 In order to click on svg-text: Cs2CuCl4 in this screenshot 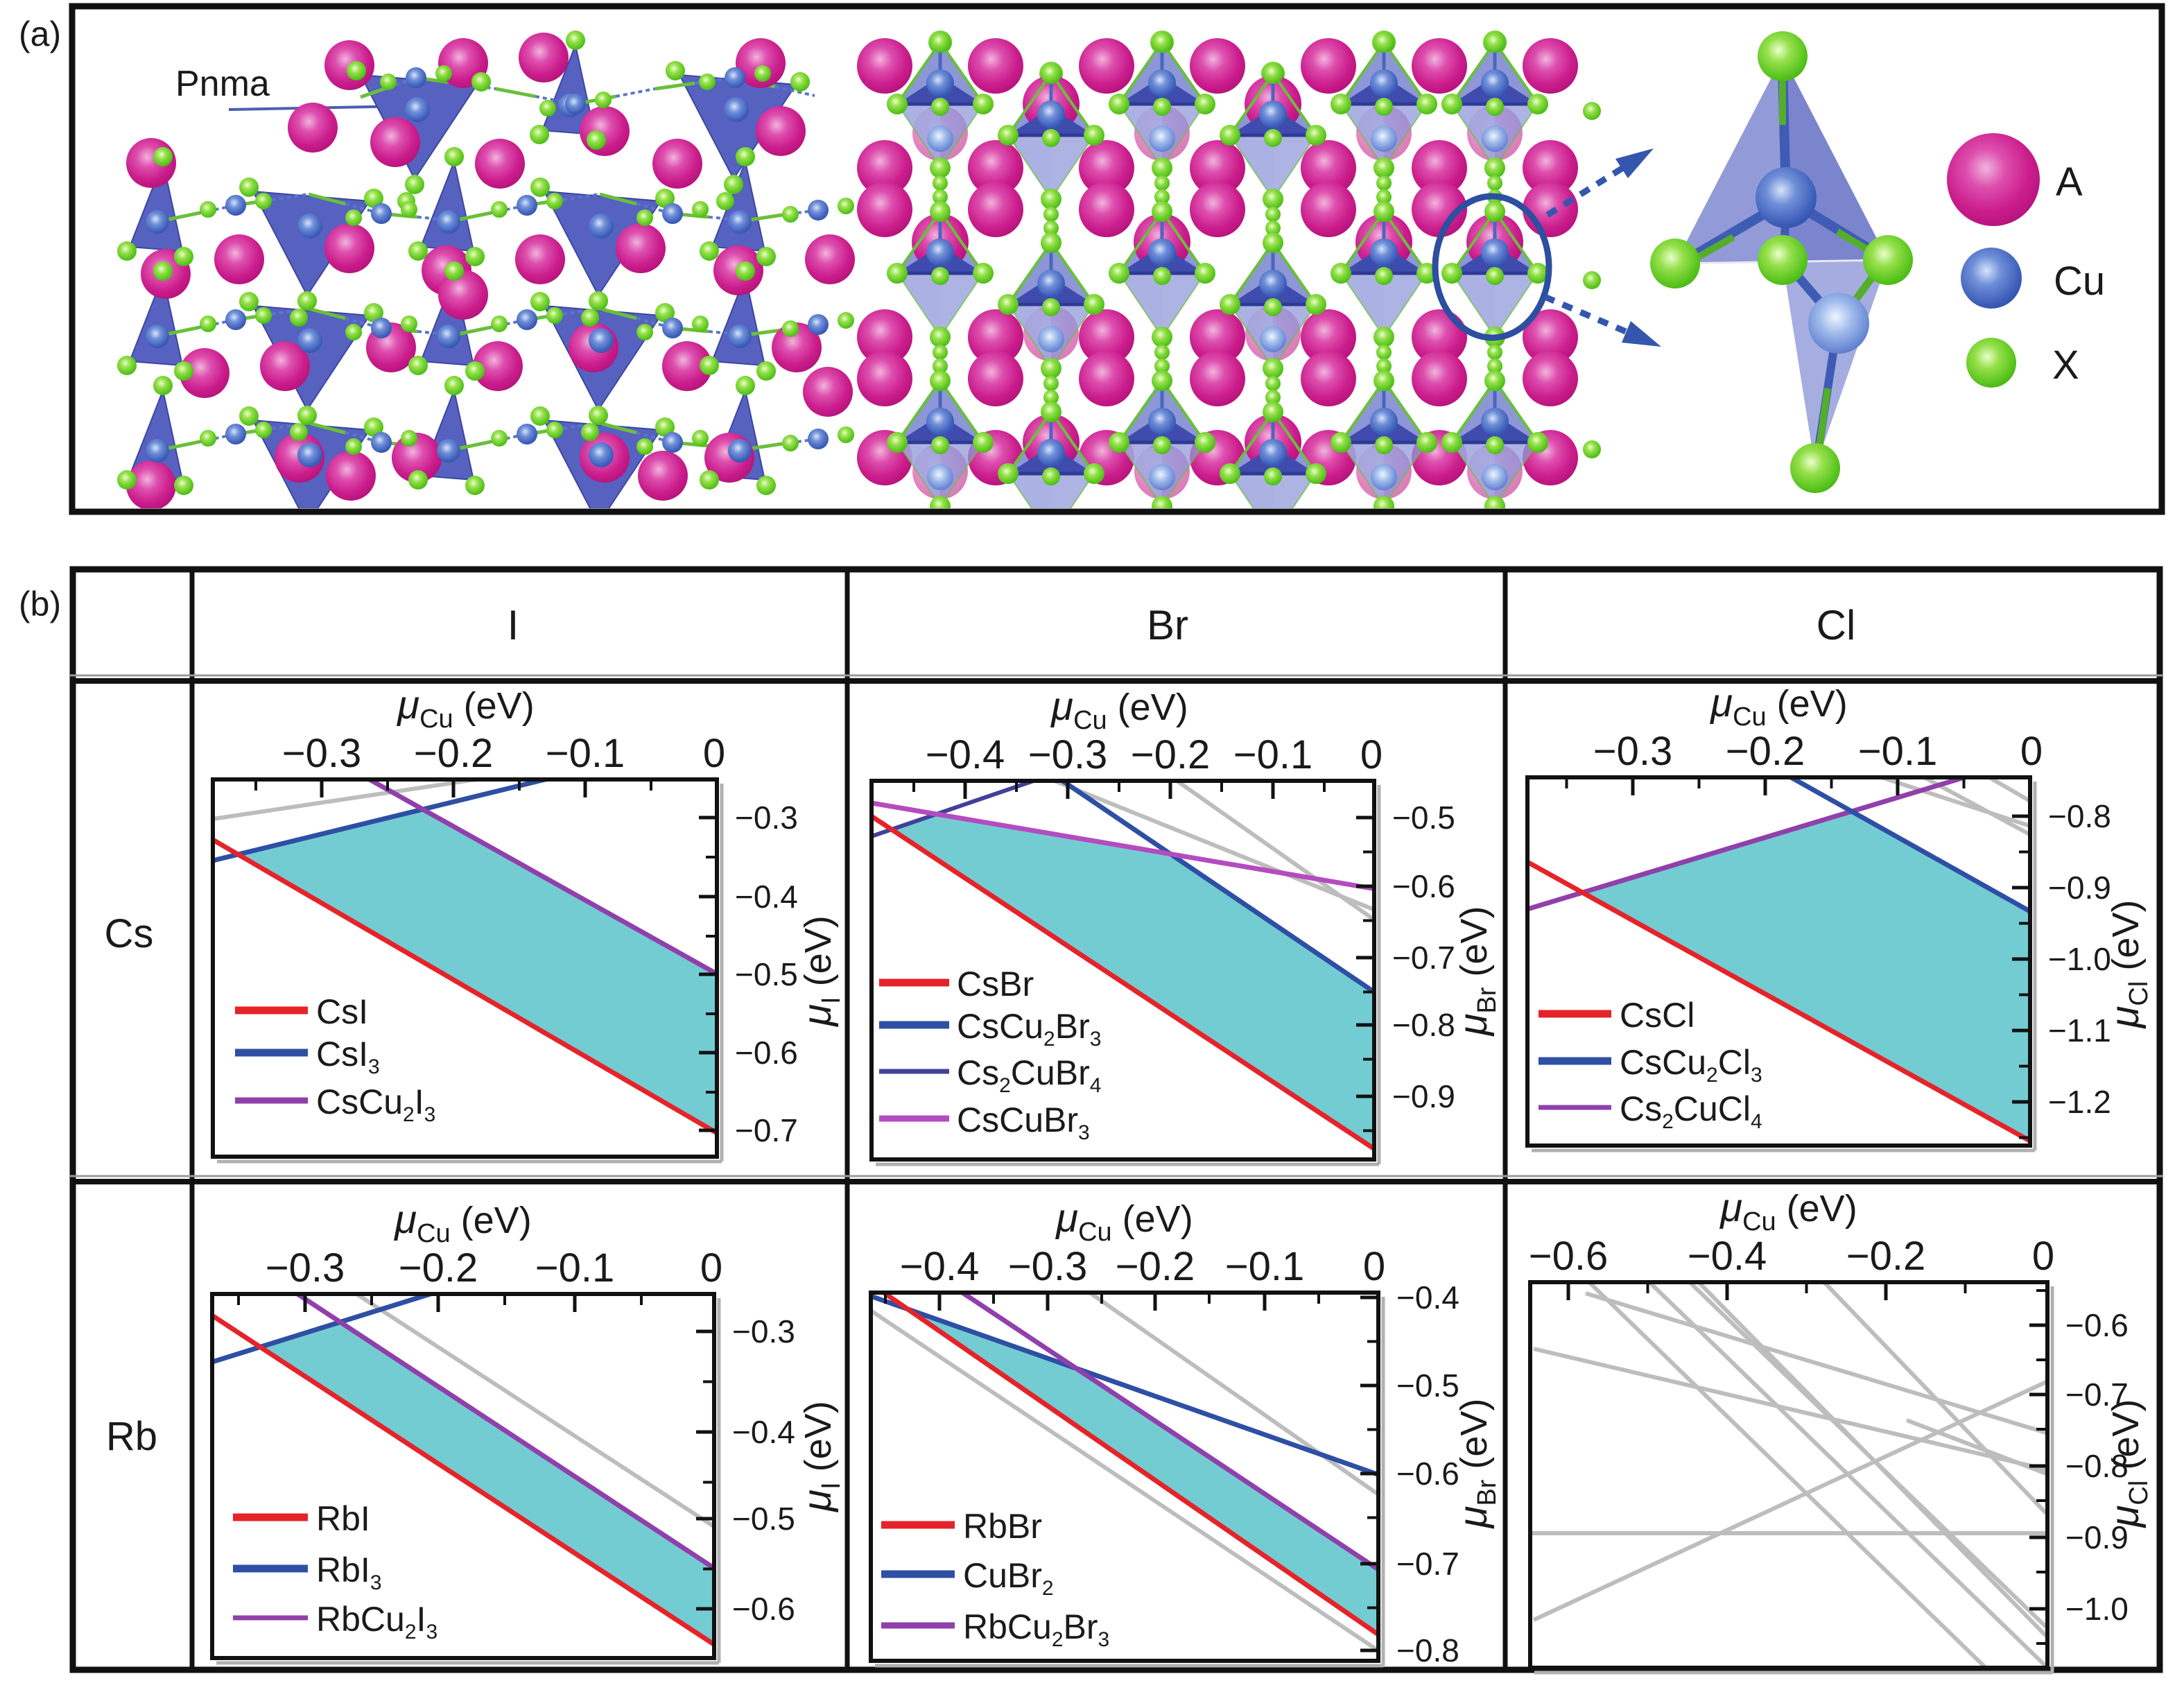, I will do `click(1691, 1111)`.